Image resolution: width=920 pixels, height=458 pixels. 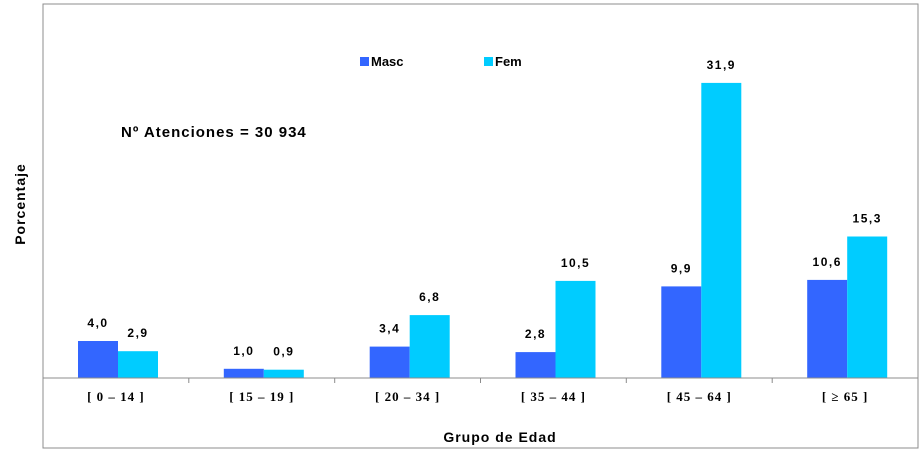 What do you see at coordinates (283, 352) in the screenshot?
I see `data-label-fem-2: 0,9` at bounding box center [283, 352].